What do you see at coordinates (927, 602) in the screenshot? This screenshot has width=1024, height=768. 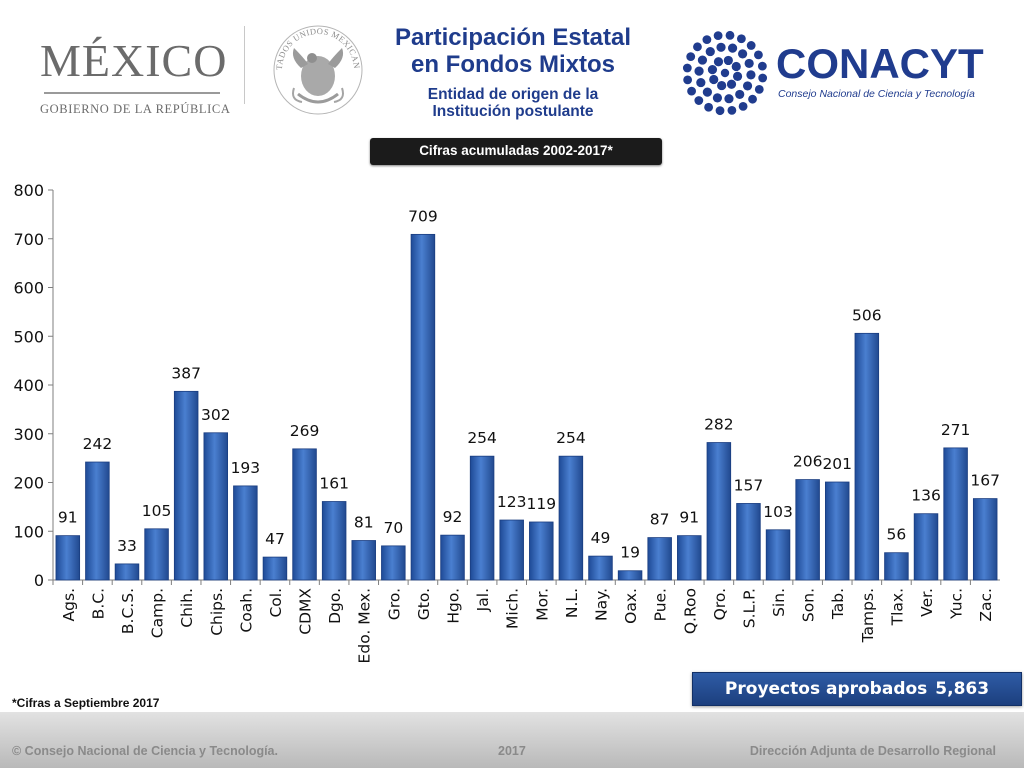 I see `x-category-label: Ver.` at bounding box center [927, 602].